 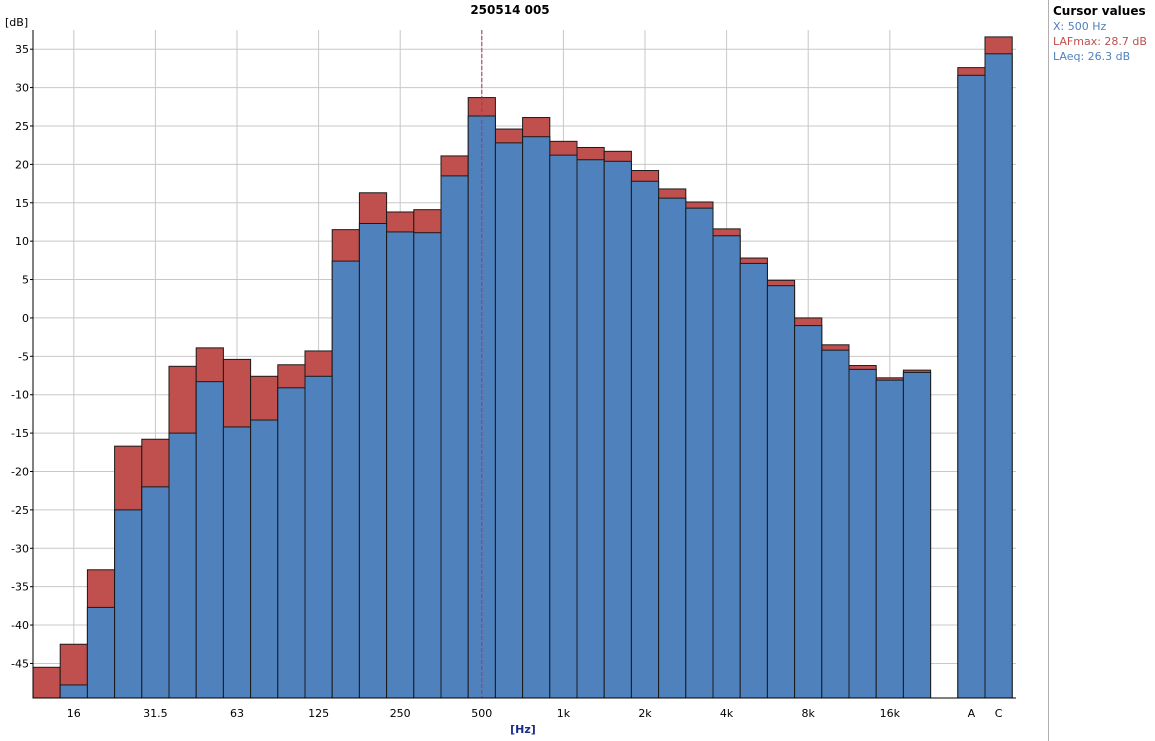 What do you see at coordinates (25, 318) in the screenshot?
I see `y-tick-label: 0` at bounding box center [25, 318].